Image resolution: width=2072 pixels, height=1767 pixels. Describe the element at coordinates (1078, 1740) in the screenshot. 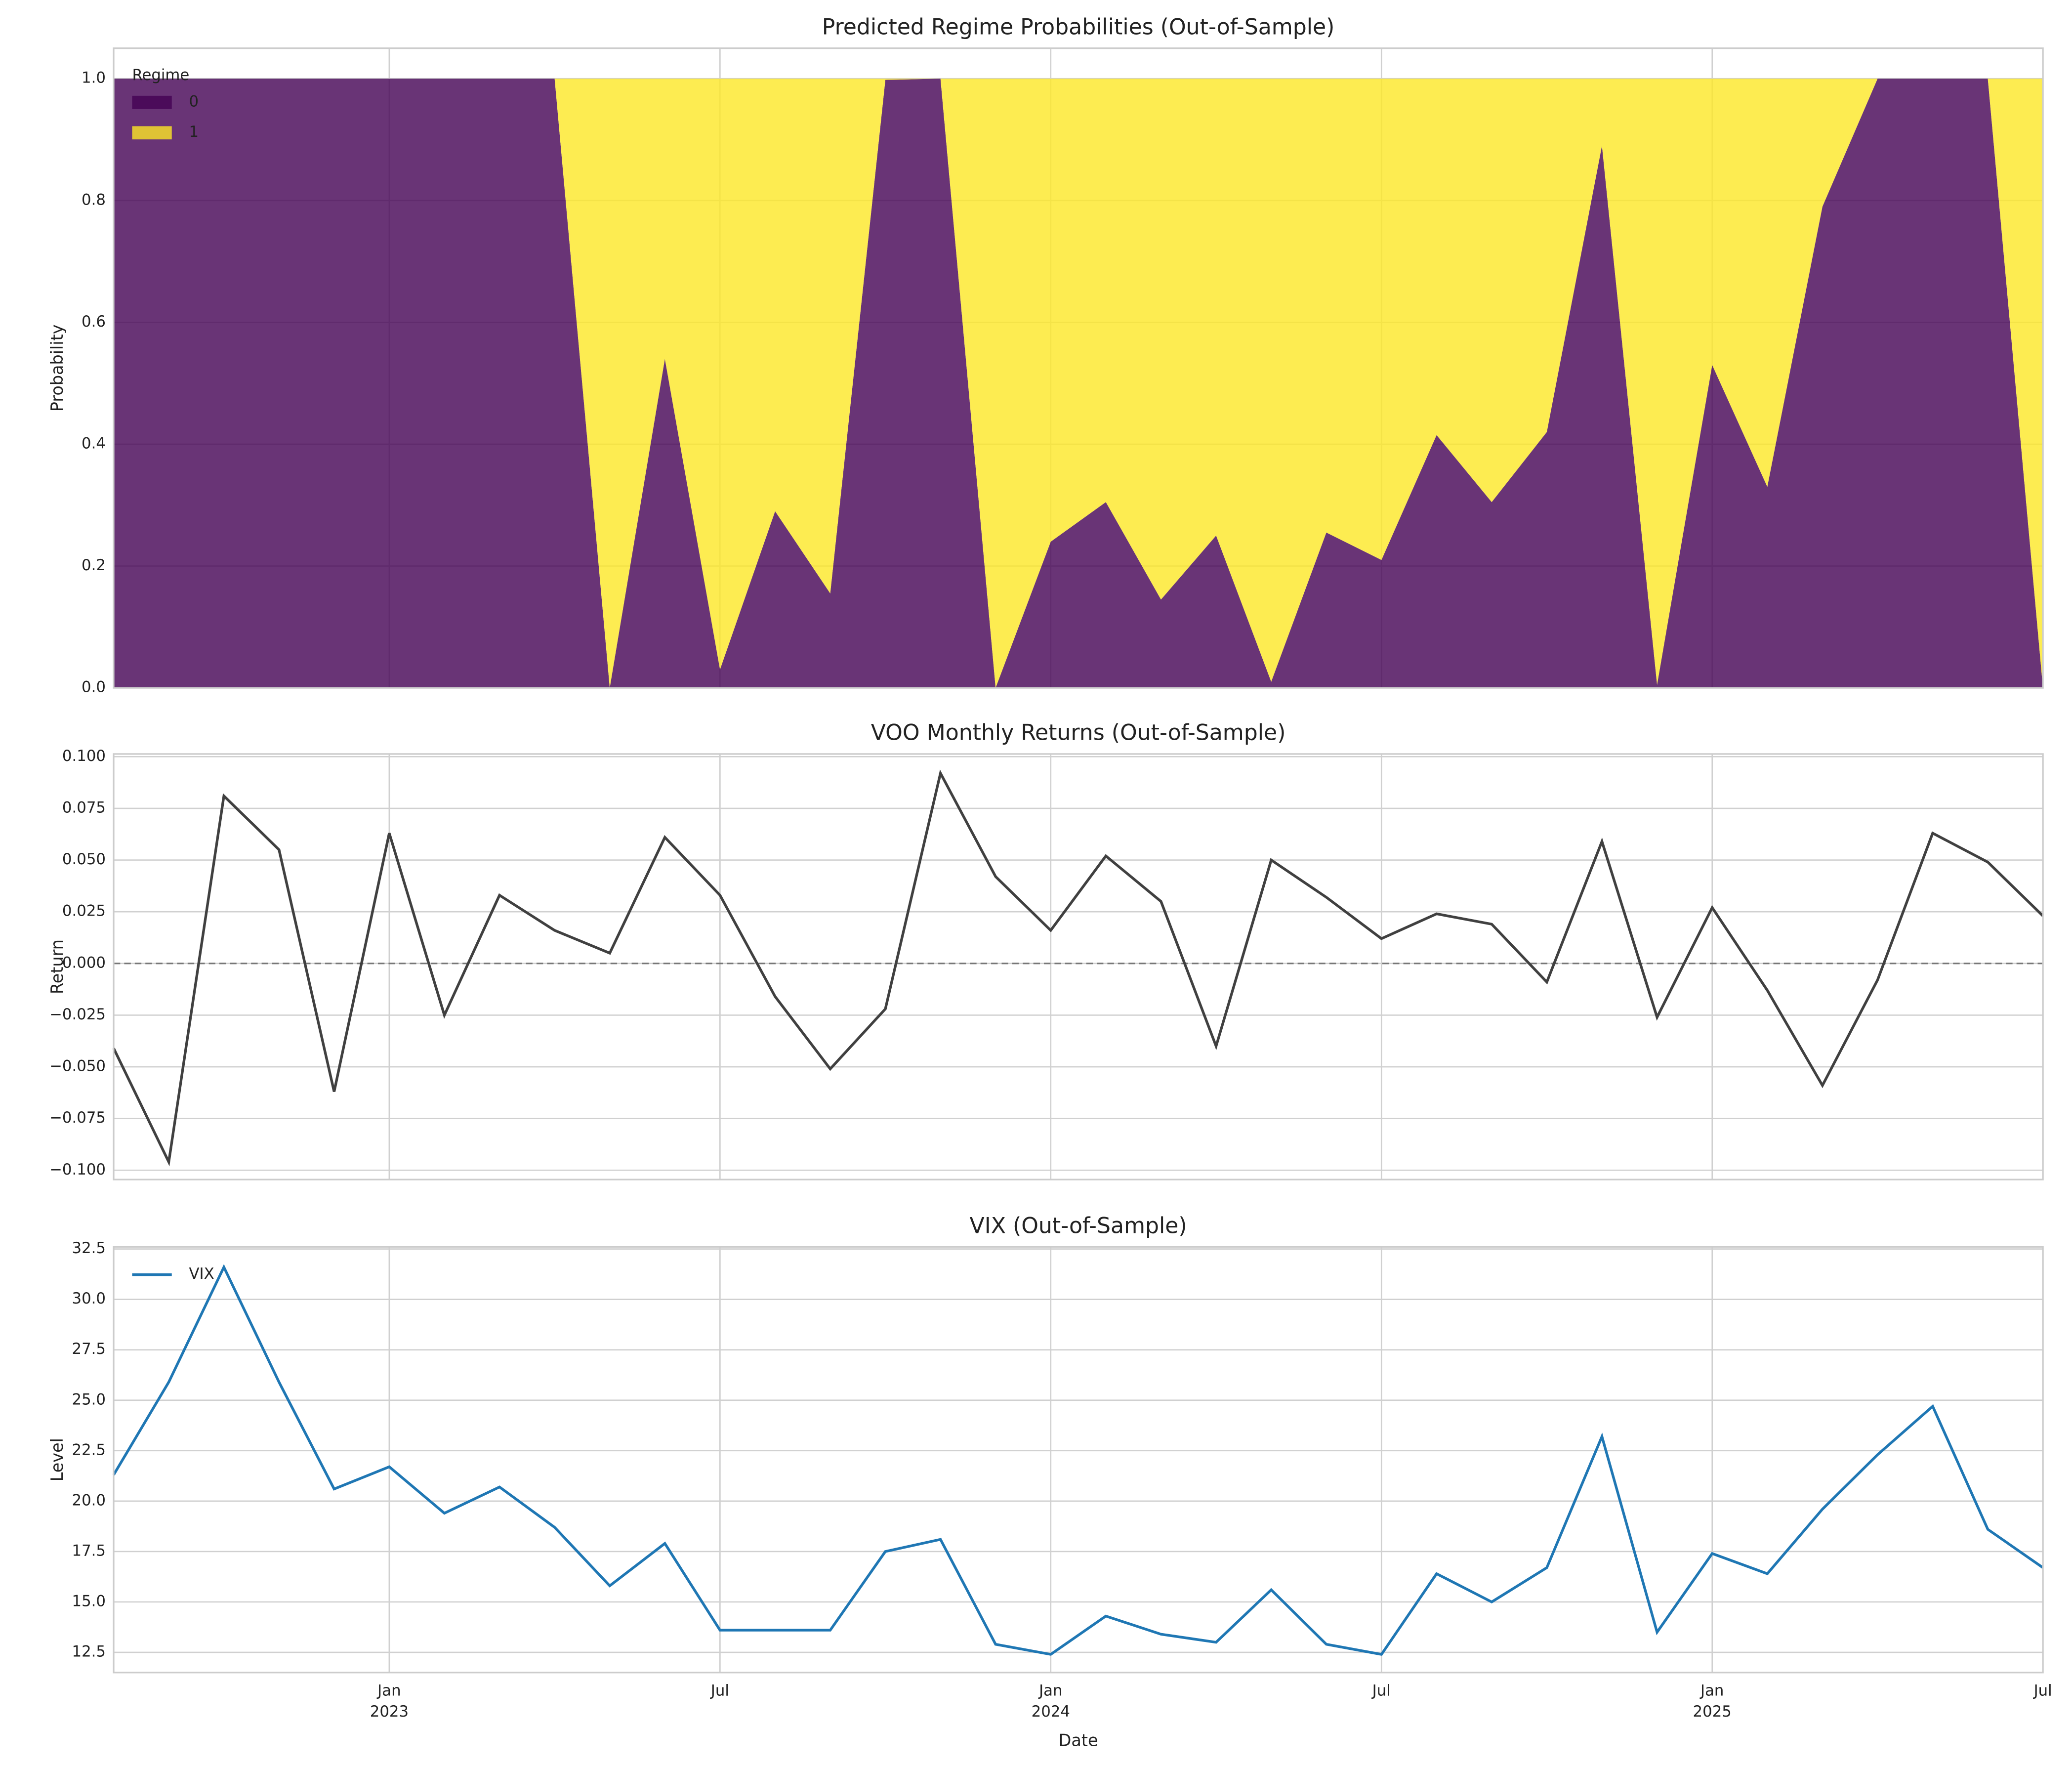

I see `x-axis-label: Date` at that location.